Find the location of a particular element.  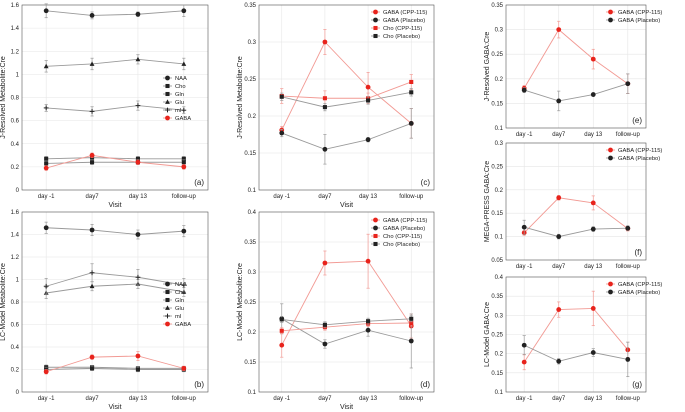

y-tick-label: 1.2 is located at coordinates (15, 52).